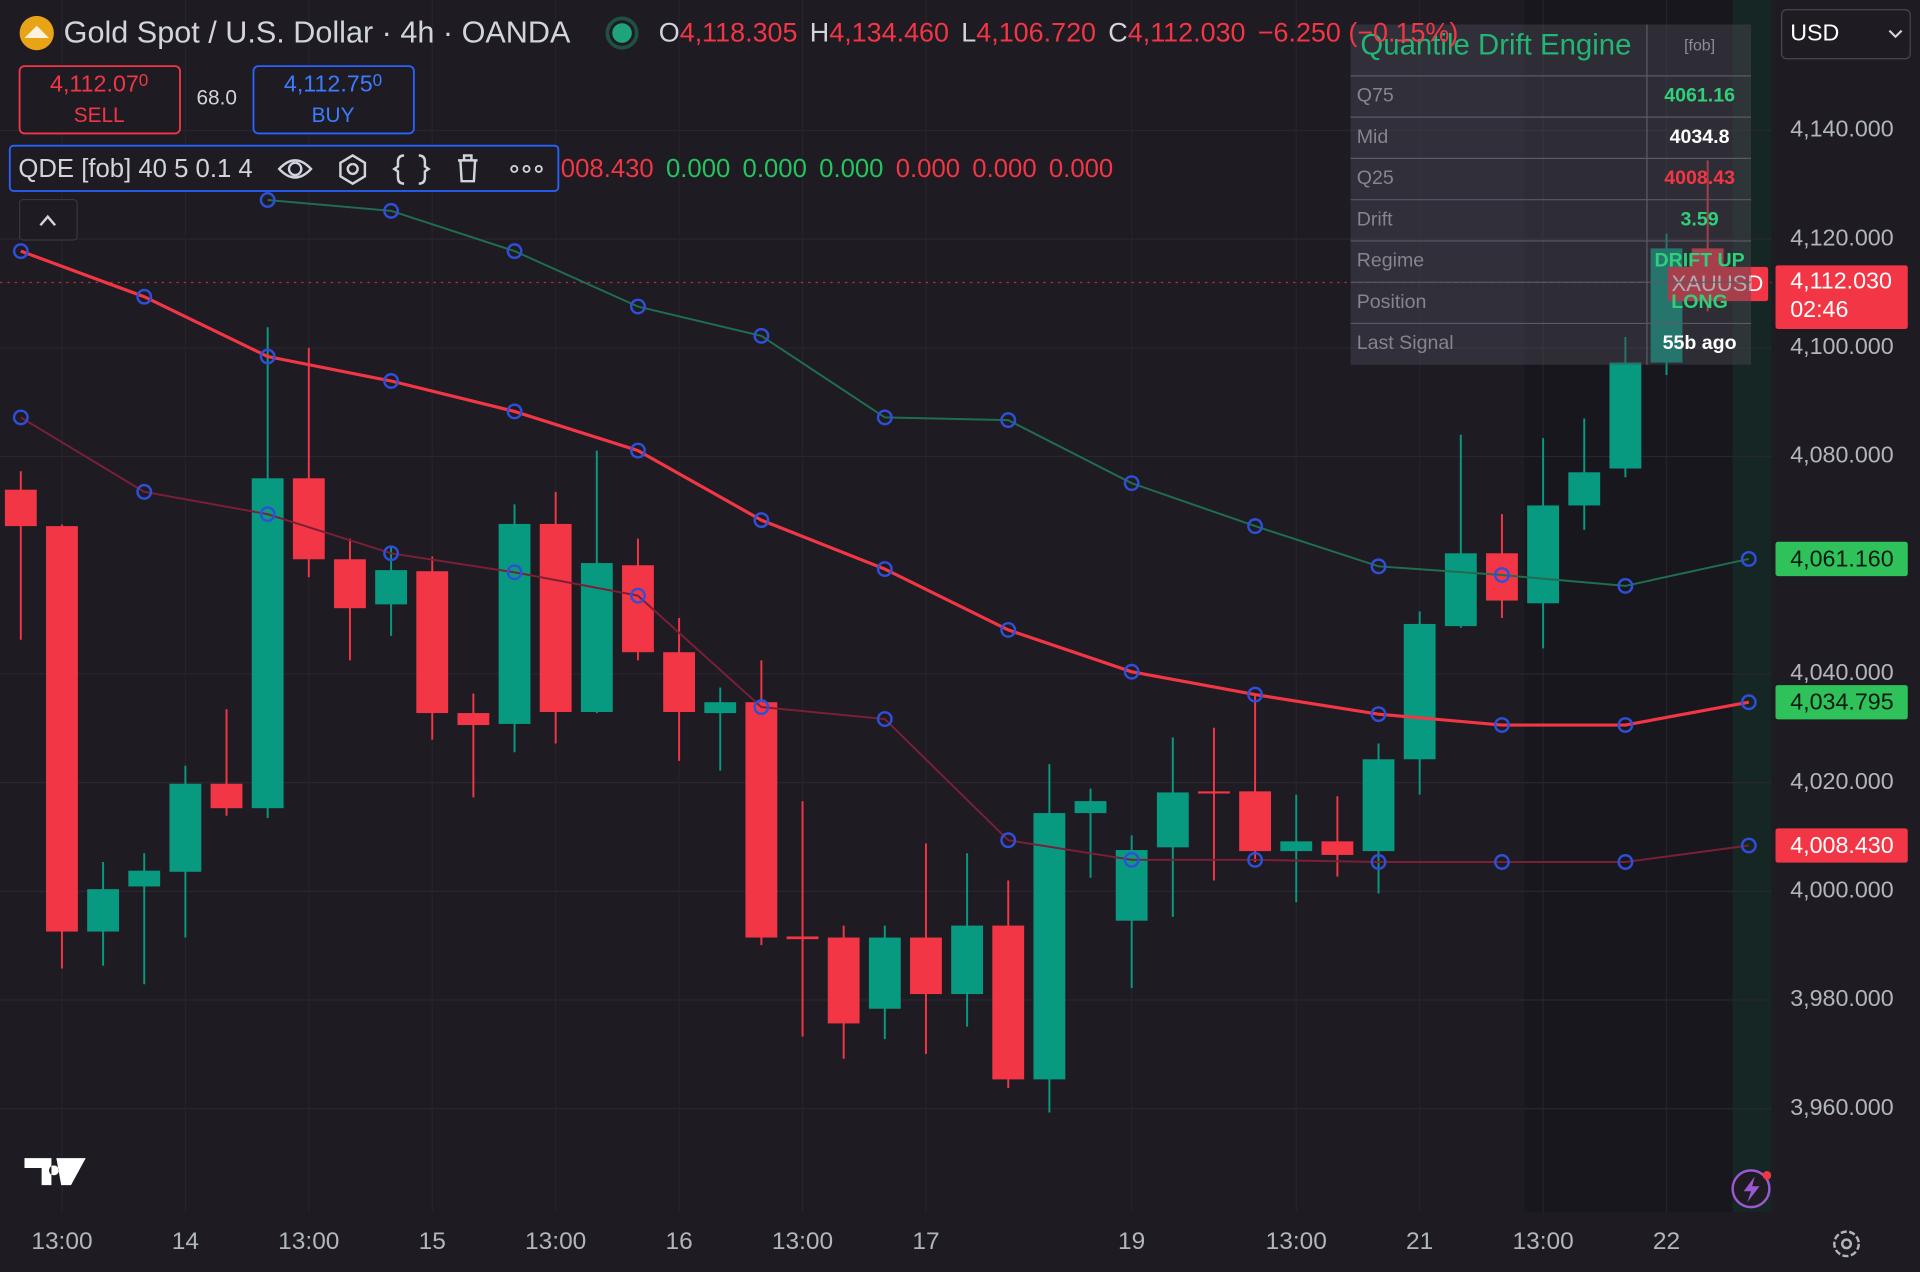  I want to click on indicator-name: QDE [fob] 40 5 0.1 4, so click(135, 169).